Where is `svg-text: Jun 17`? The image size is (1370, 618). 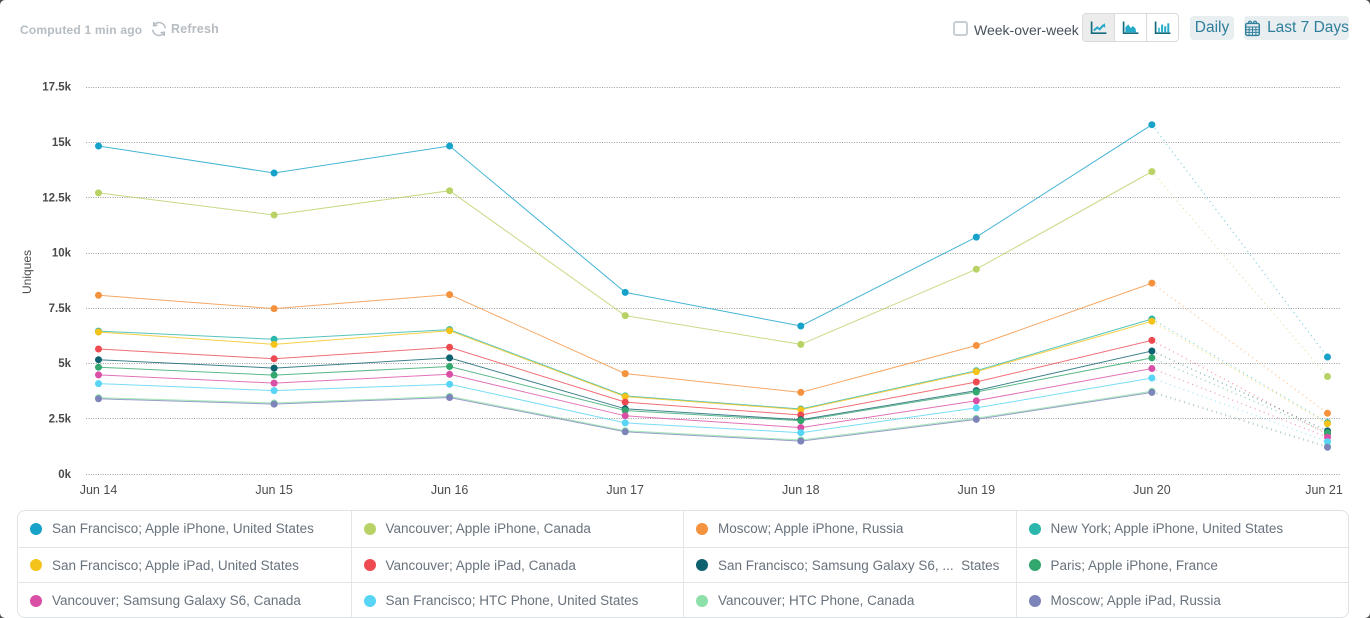
svg-text: Jun 17 is located at coordinates (625, 490).